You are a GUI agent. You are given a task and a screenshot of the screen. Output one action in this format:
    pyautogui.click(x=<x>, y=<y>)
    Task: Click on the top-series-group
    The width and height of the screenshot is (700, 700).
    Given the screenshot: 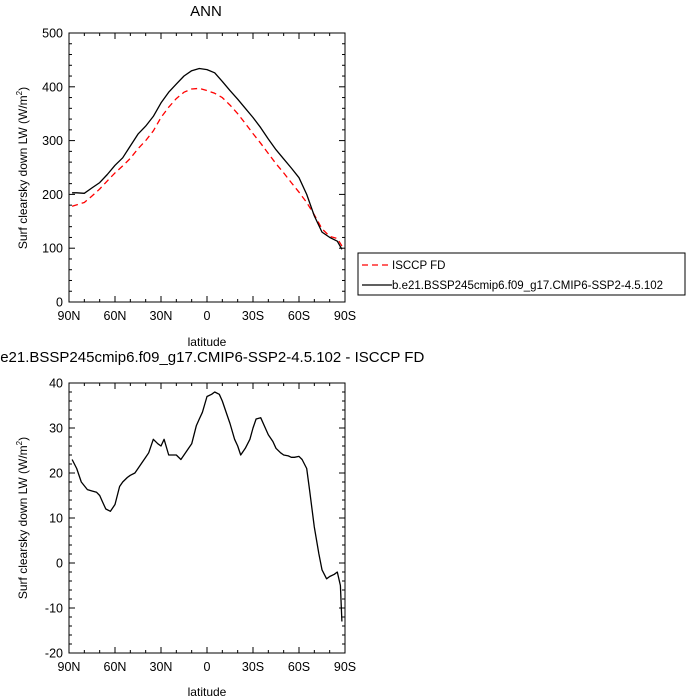 What is the action you would take?
    pyautogui.click(x=207, y=158)
    